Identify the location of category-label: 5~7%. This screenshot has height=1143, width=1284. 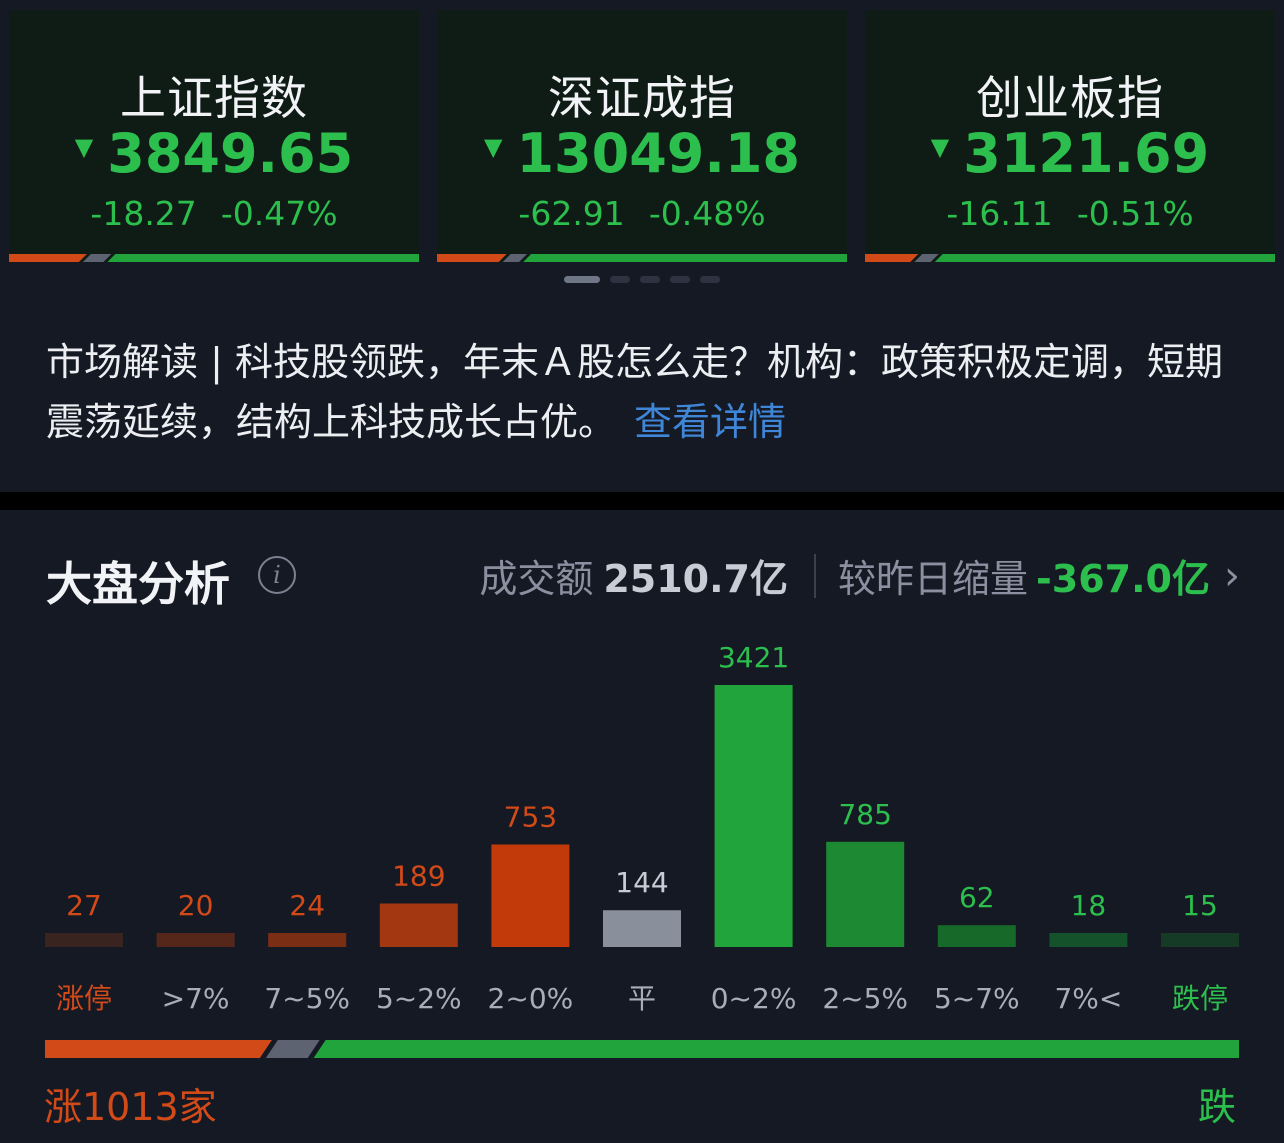
(977, 998).